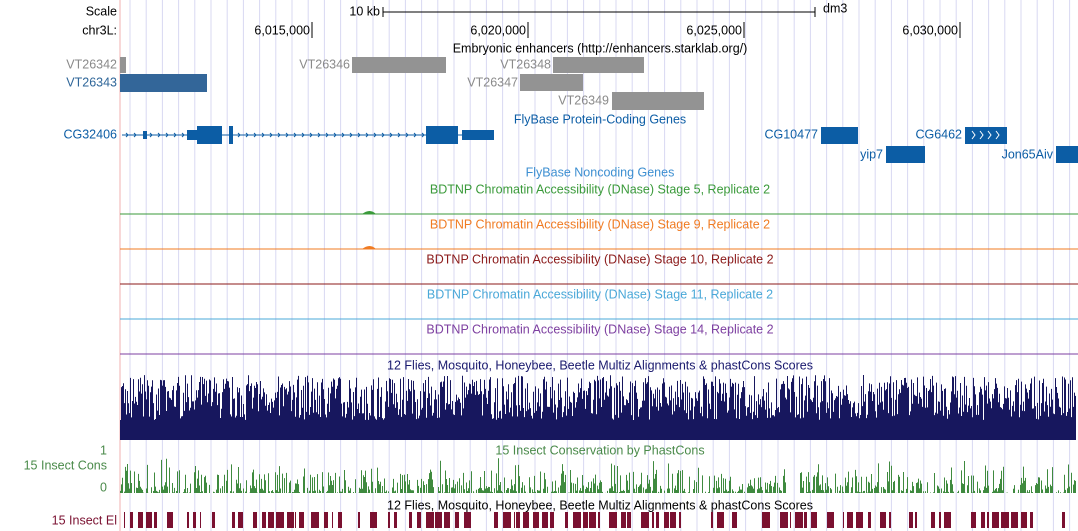  I want to click on conserved-elements, so click(594, 520).